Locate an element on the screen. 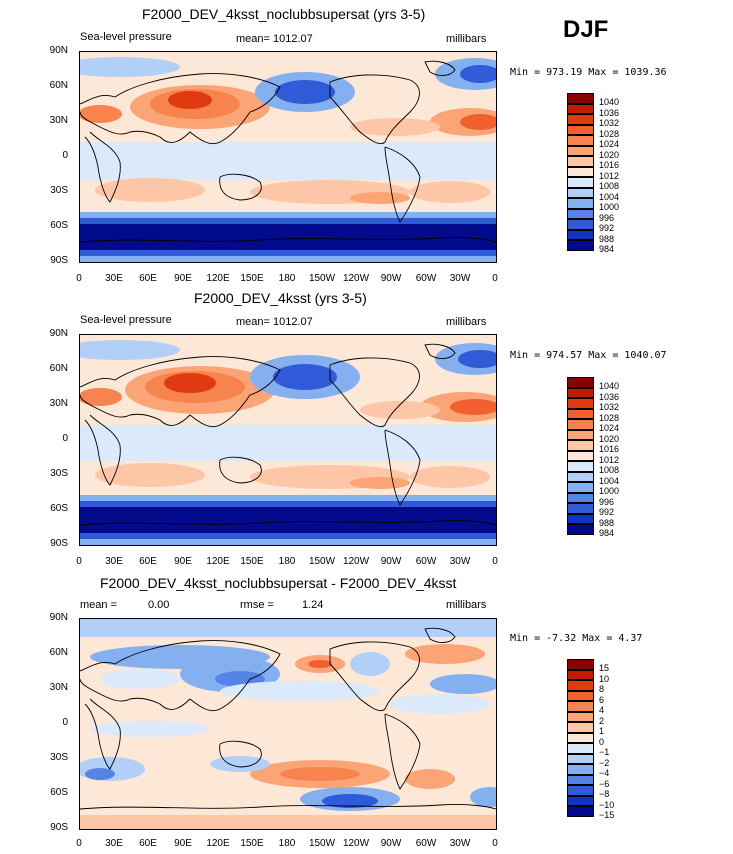  colorbar-label: 1032 is located at coordinates (609, 407).